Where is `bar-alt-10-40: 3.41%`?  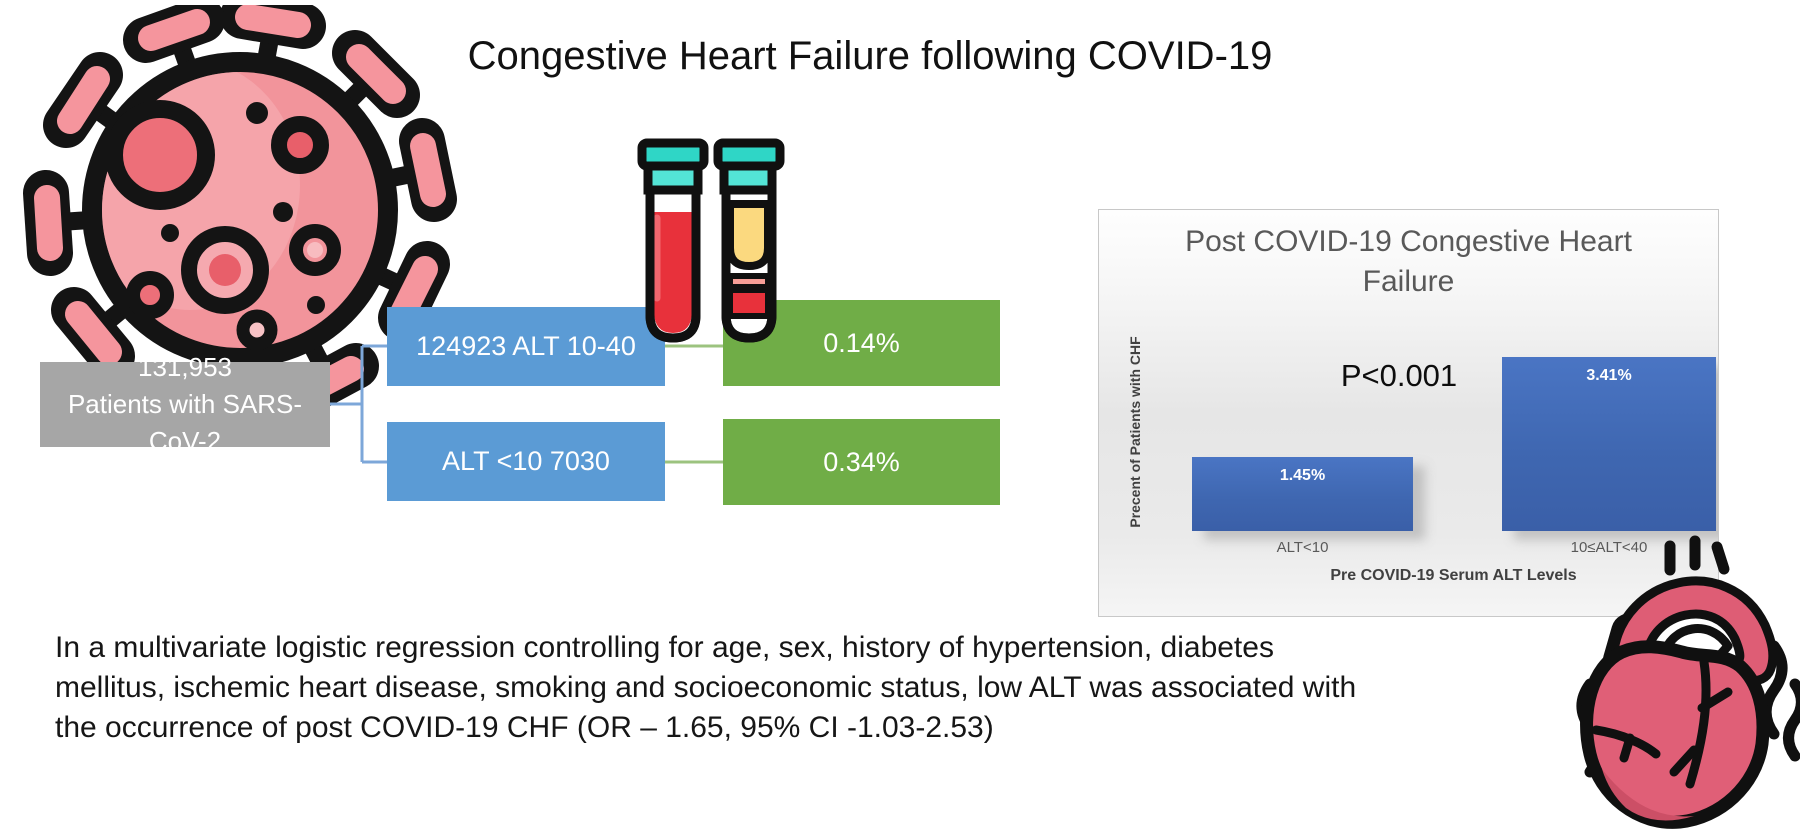 bar-alt-10-40: 3.41% is located at coordinates (1609, 444).